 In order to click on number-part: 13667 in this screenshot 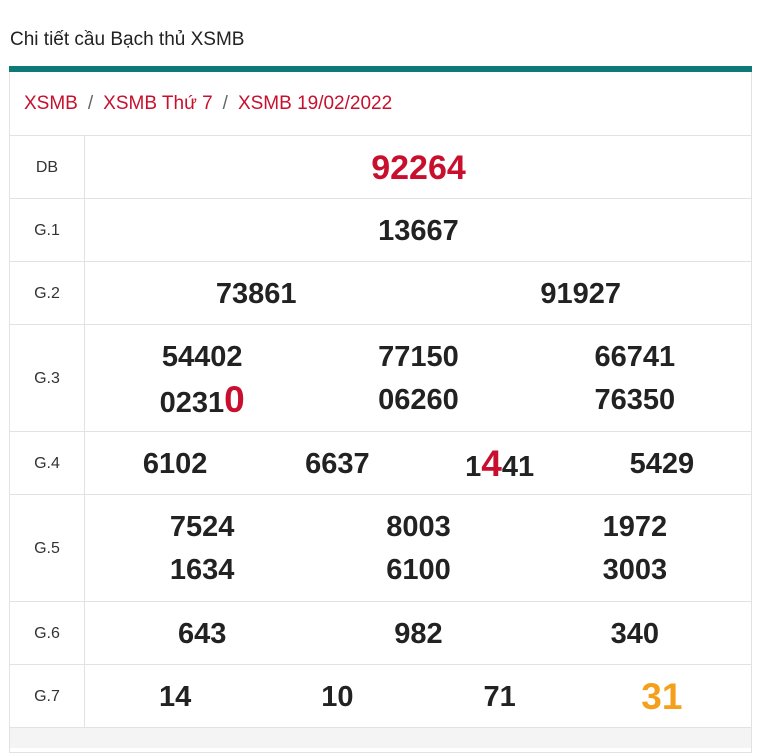, I will do `click(418, 231)`.